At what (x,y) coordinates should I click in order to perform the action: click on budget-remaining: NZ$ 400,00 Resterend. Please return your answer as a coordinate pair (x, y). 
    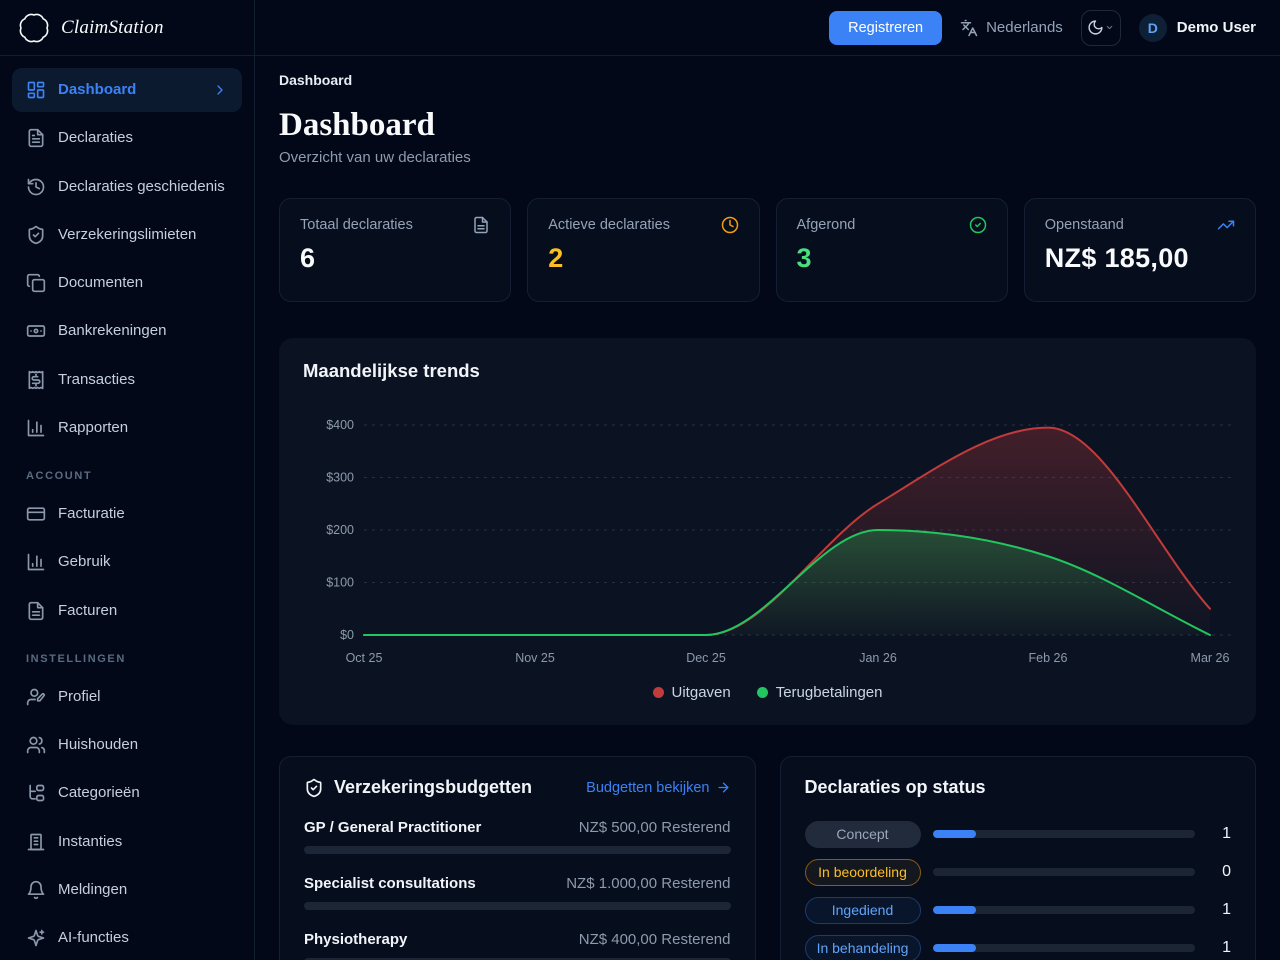
    Looking at the image, I should click on (654, 939).